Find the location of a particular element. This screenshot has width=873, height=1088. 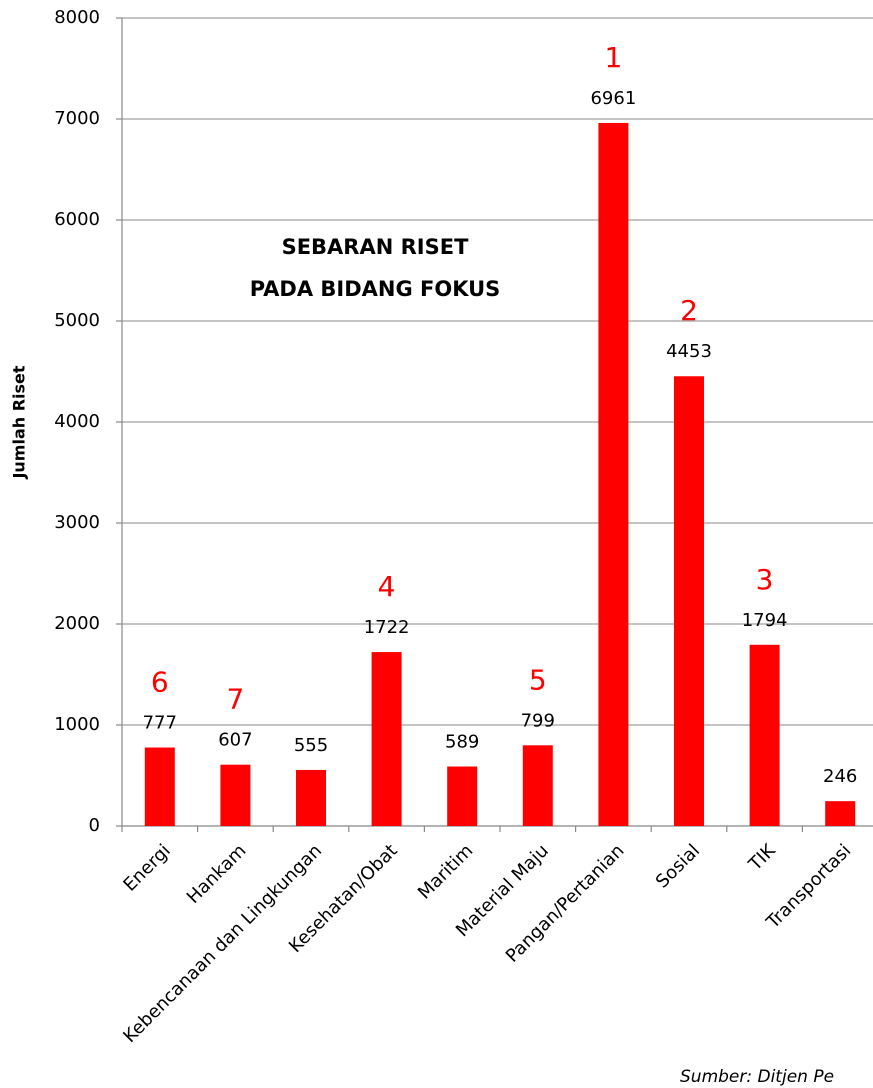

x-tick-label: Hankam is located at coordinates (217, 874).